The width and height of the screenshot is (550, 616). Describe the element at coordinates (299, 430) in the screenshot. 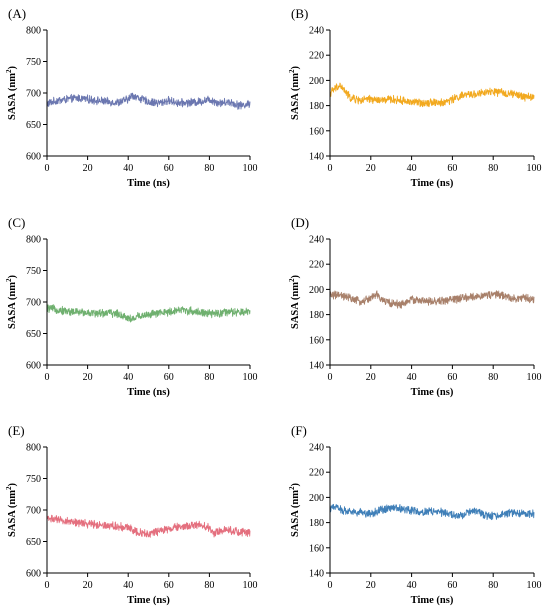

I see `panel-label: (F)` at that location.